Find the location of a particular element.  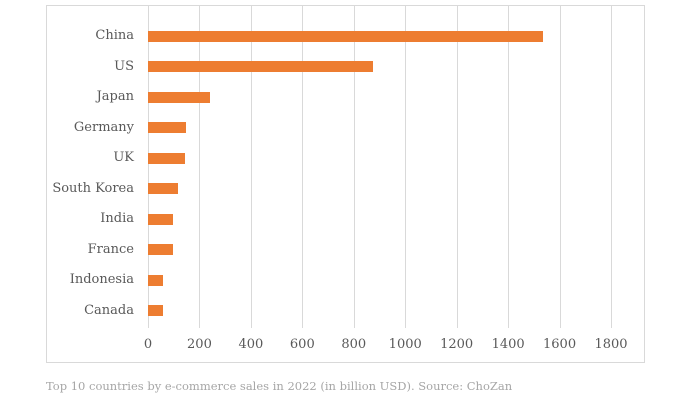

category-label: China is located at coordinates (114, 35).